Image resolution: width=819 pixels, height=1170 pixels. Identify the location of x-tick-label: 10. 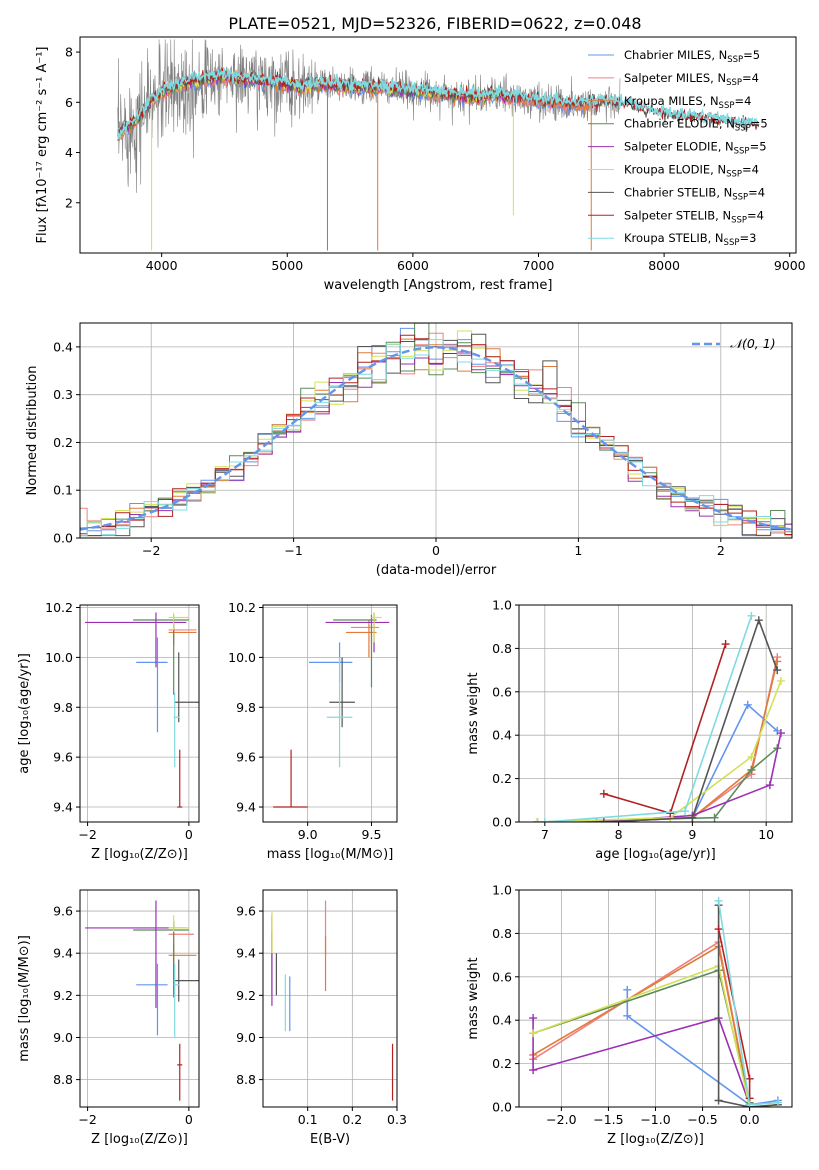
(766, 834).